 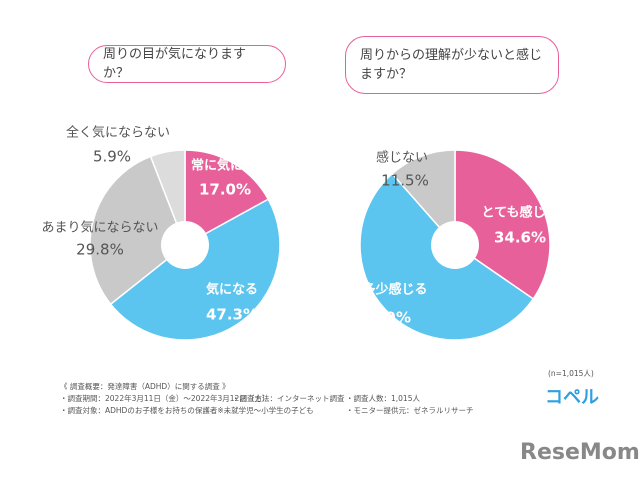 I want to click on value-label: 34.6%, so click(x=520, y=238).